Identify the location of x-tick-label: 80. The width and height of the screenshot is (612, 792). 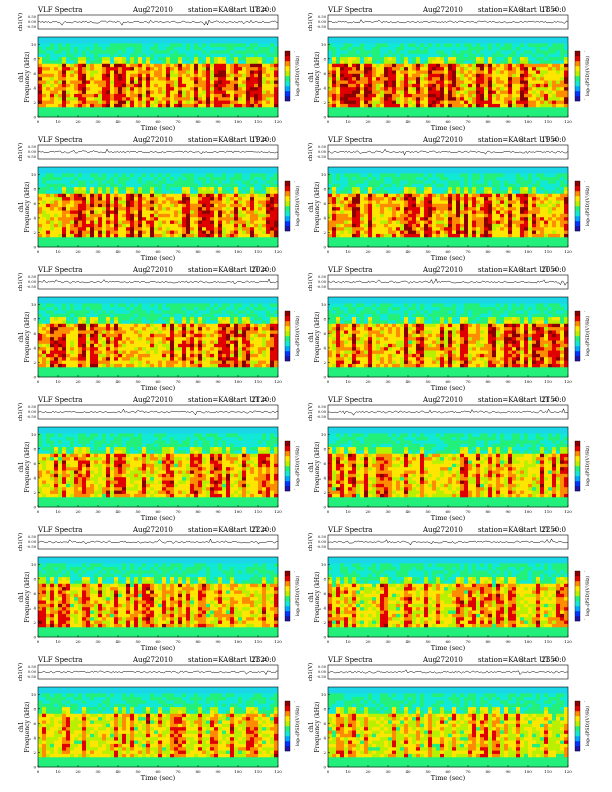
(488, 121).